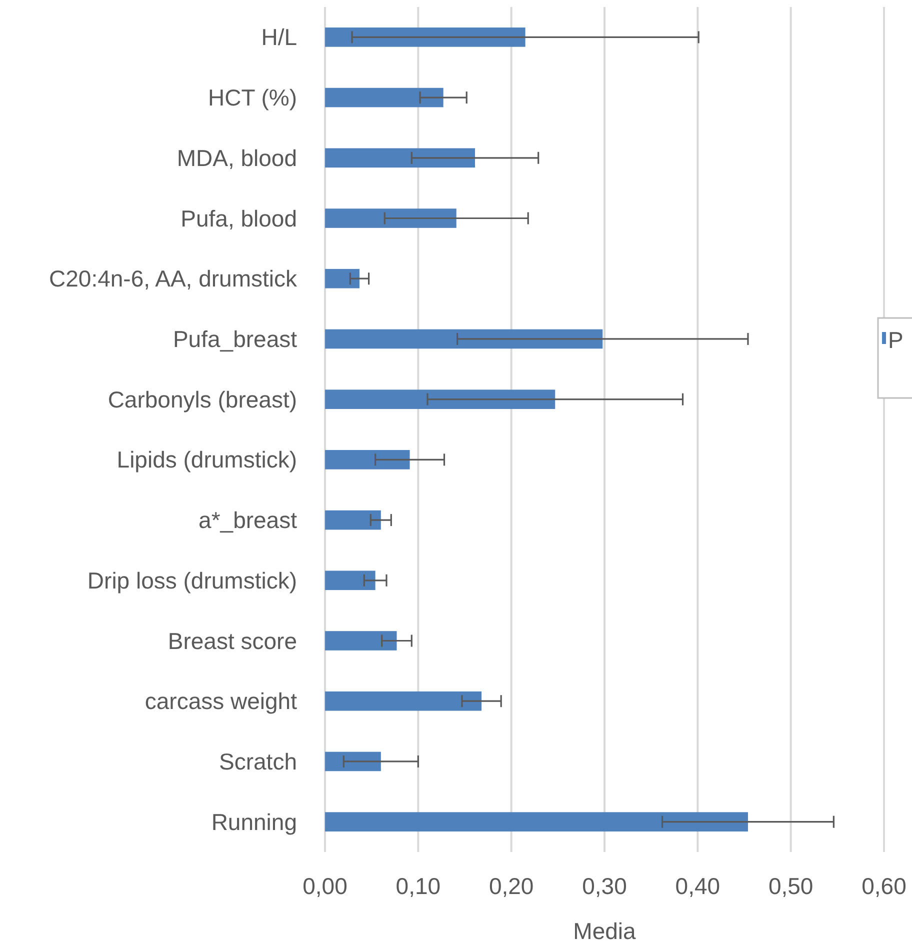  I want to click on y-tick-label: H/L, so click(279, 37).